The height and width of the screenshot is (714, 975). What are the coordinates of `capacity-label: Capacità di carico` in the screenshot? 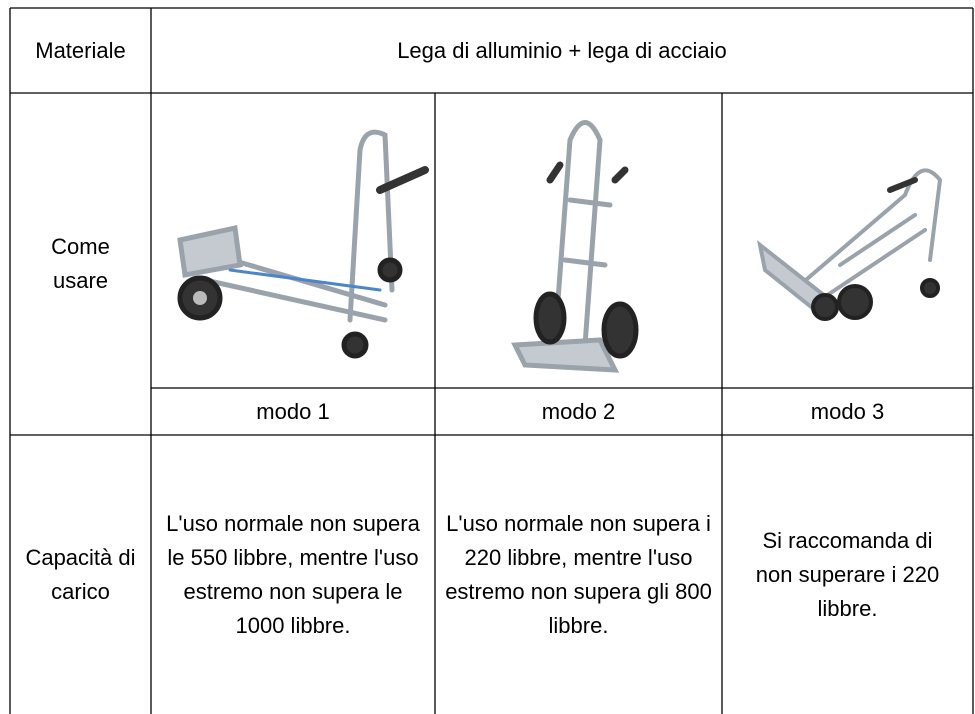 It's located at (80, 574).